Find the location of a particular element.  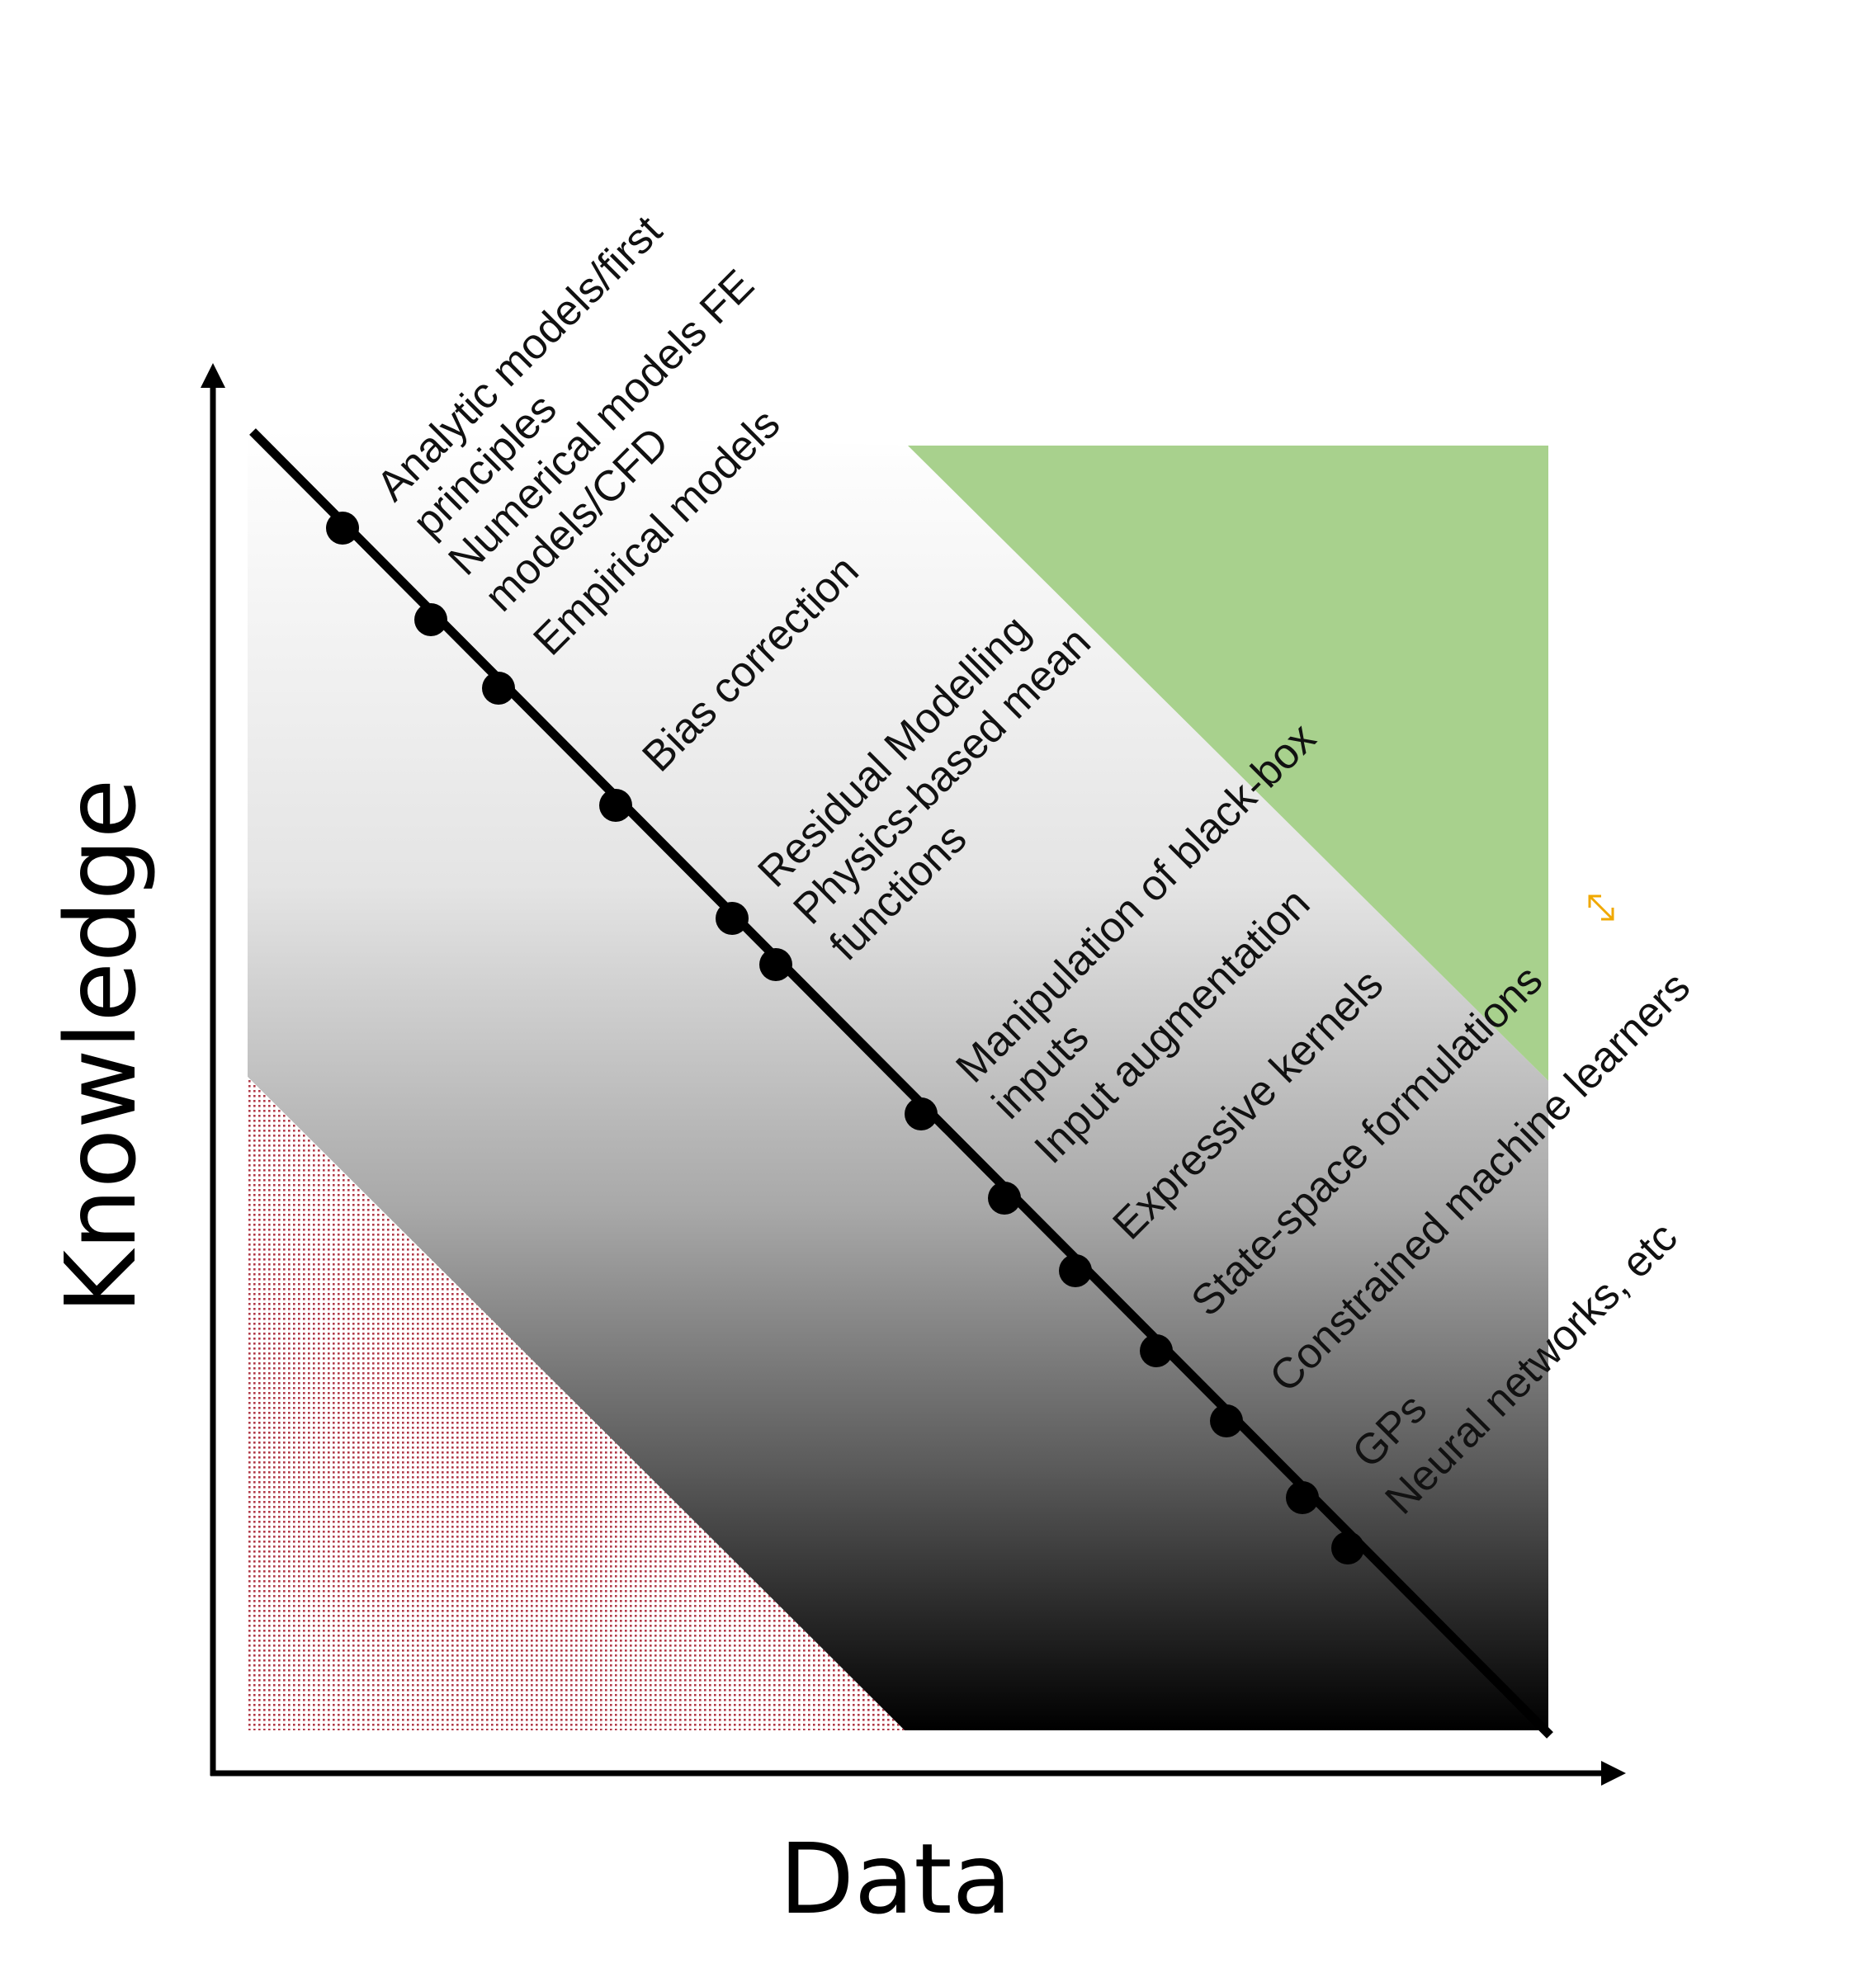

marker-analytic is located at coordinates (342, 528).